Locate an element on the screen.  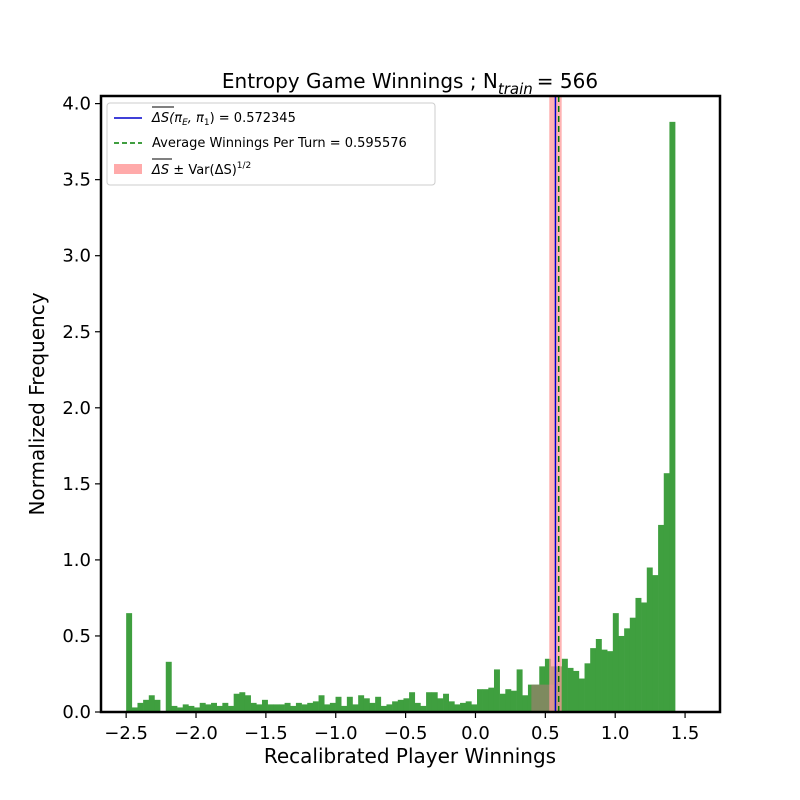
legend-box is located at coordinates (271, 144).